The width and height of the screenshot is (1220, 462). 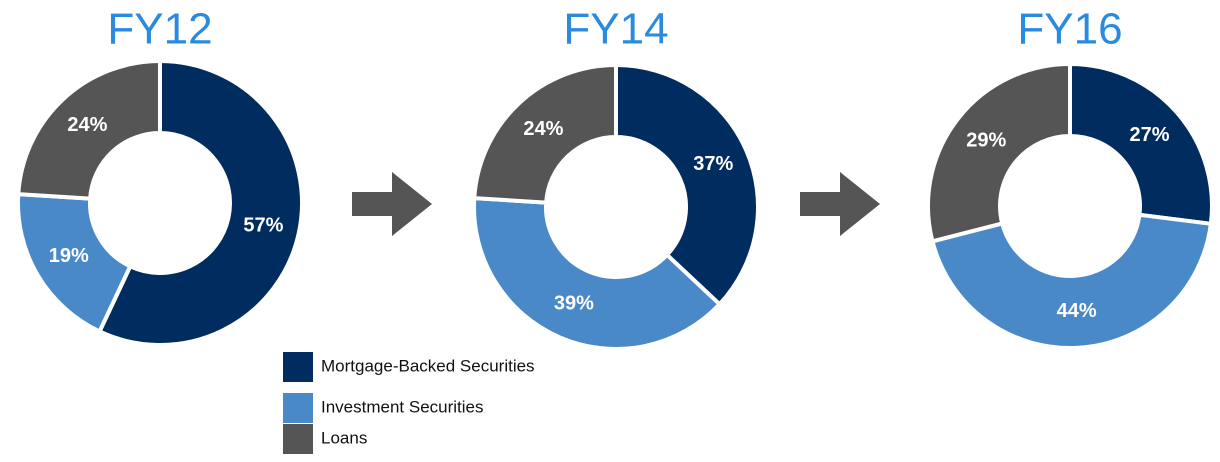 What do you see at coordinates (1077, 311) in the screenshot?
I see `value-label: 44%` at bounding box center [1077, 311].